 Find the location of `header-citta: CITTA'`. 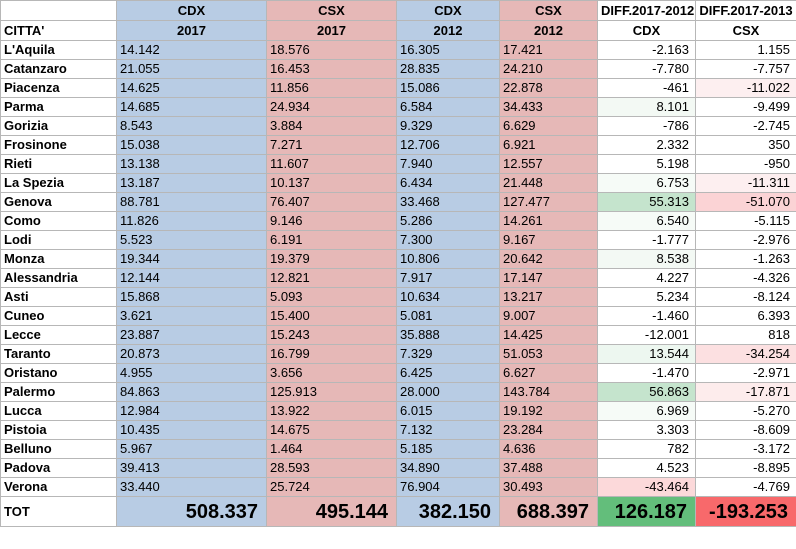

header-citta: CITTA' is located at coordinates (58, 30).